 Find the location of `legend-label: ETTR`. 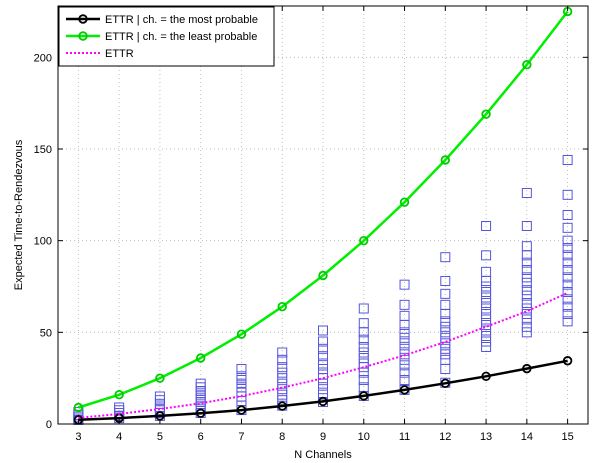

legend-label: ETTR is located at coordinates (119, 54).